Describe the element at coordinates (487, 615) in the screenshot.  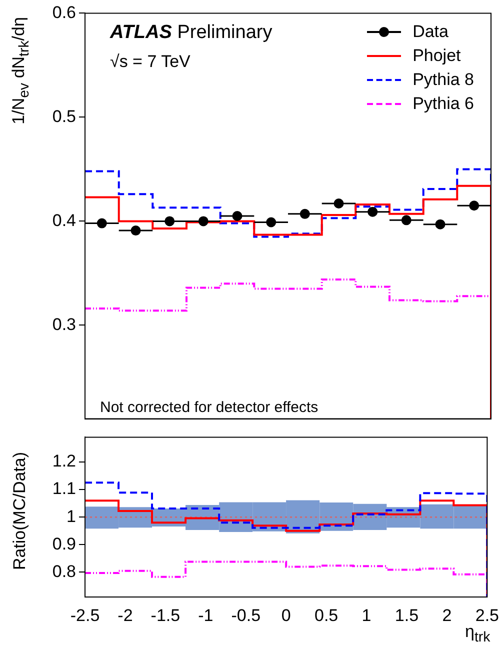
I see `x-tick-label: 2.5` at that location.